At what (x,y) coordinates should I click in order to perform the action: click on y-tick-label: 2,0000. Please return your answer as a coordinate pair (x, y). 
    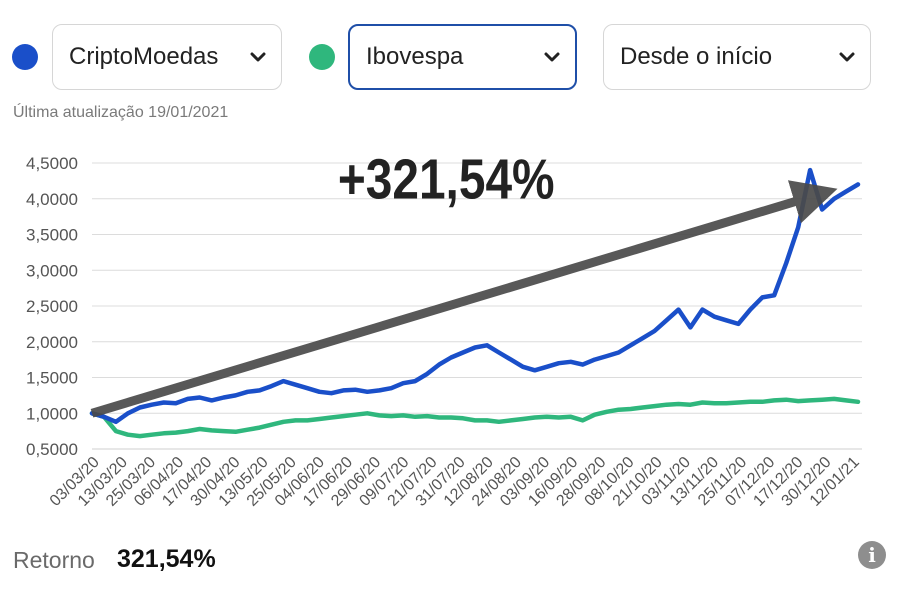
    Looking at the image, I should click on (52, 342).